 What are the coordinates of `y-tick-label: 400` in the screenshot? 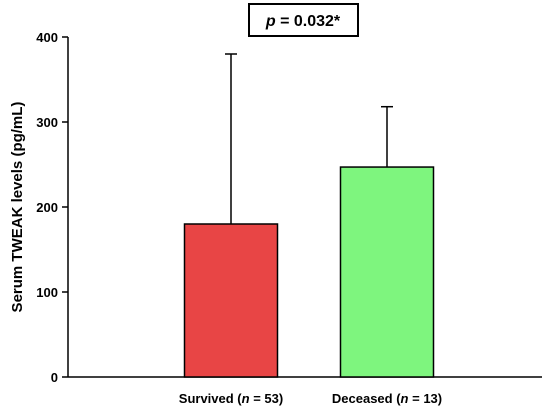 It's located at (47, 37).